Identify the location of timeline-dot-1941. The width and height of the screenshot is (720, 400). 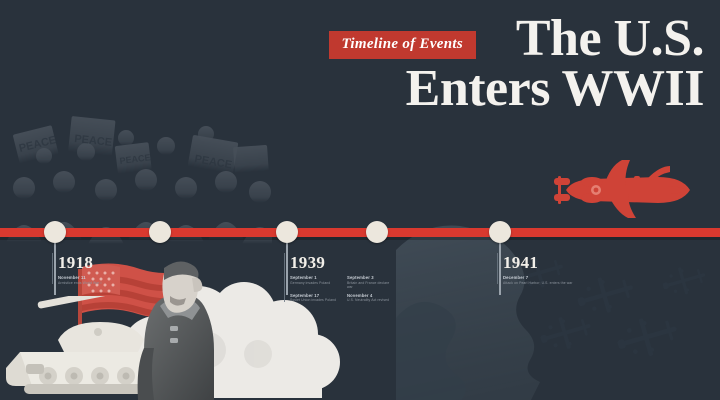
(500, 232).